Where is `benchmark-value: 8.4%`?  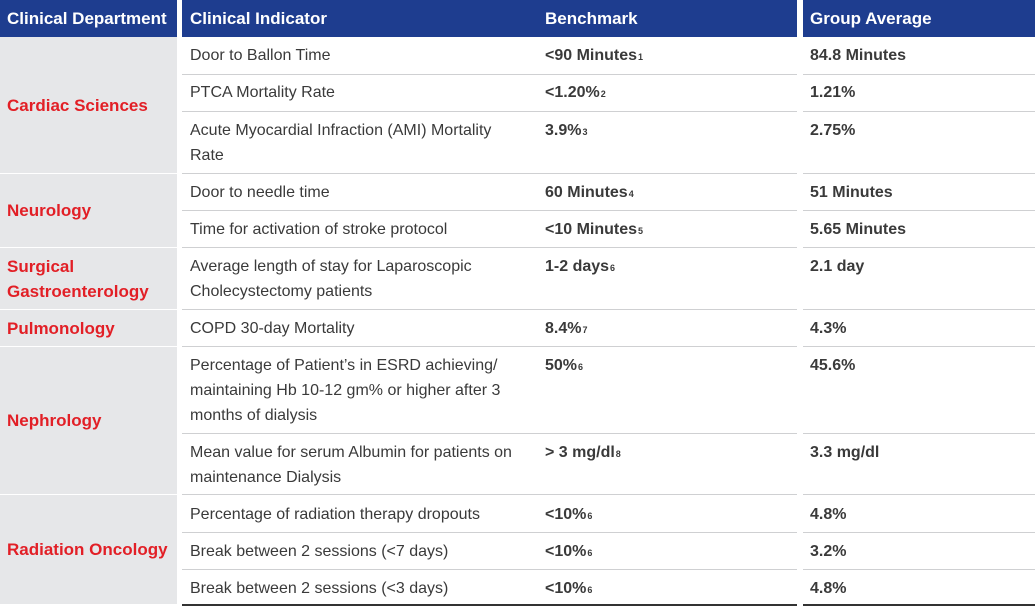 benchmark-value: 8.4% is located at coordinates (563, 328).